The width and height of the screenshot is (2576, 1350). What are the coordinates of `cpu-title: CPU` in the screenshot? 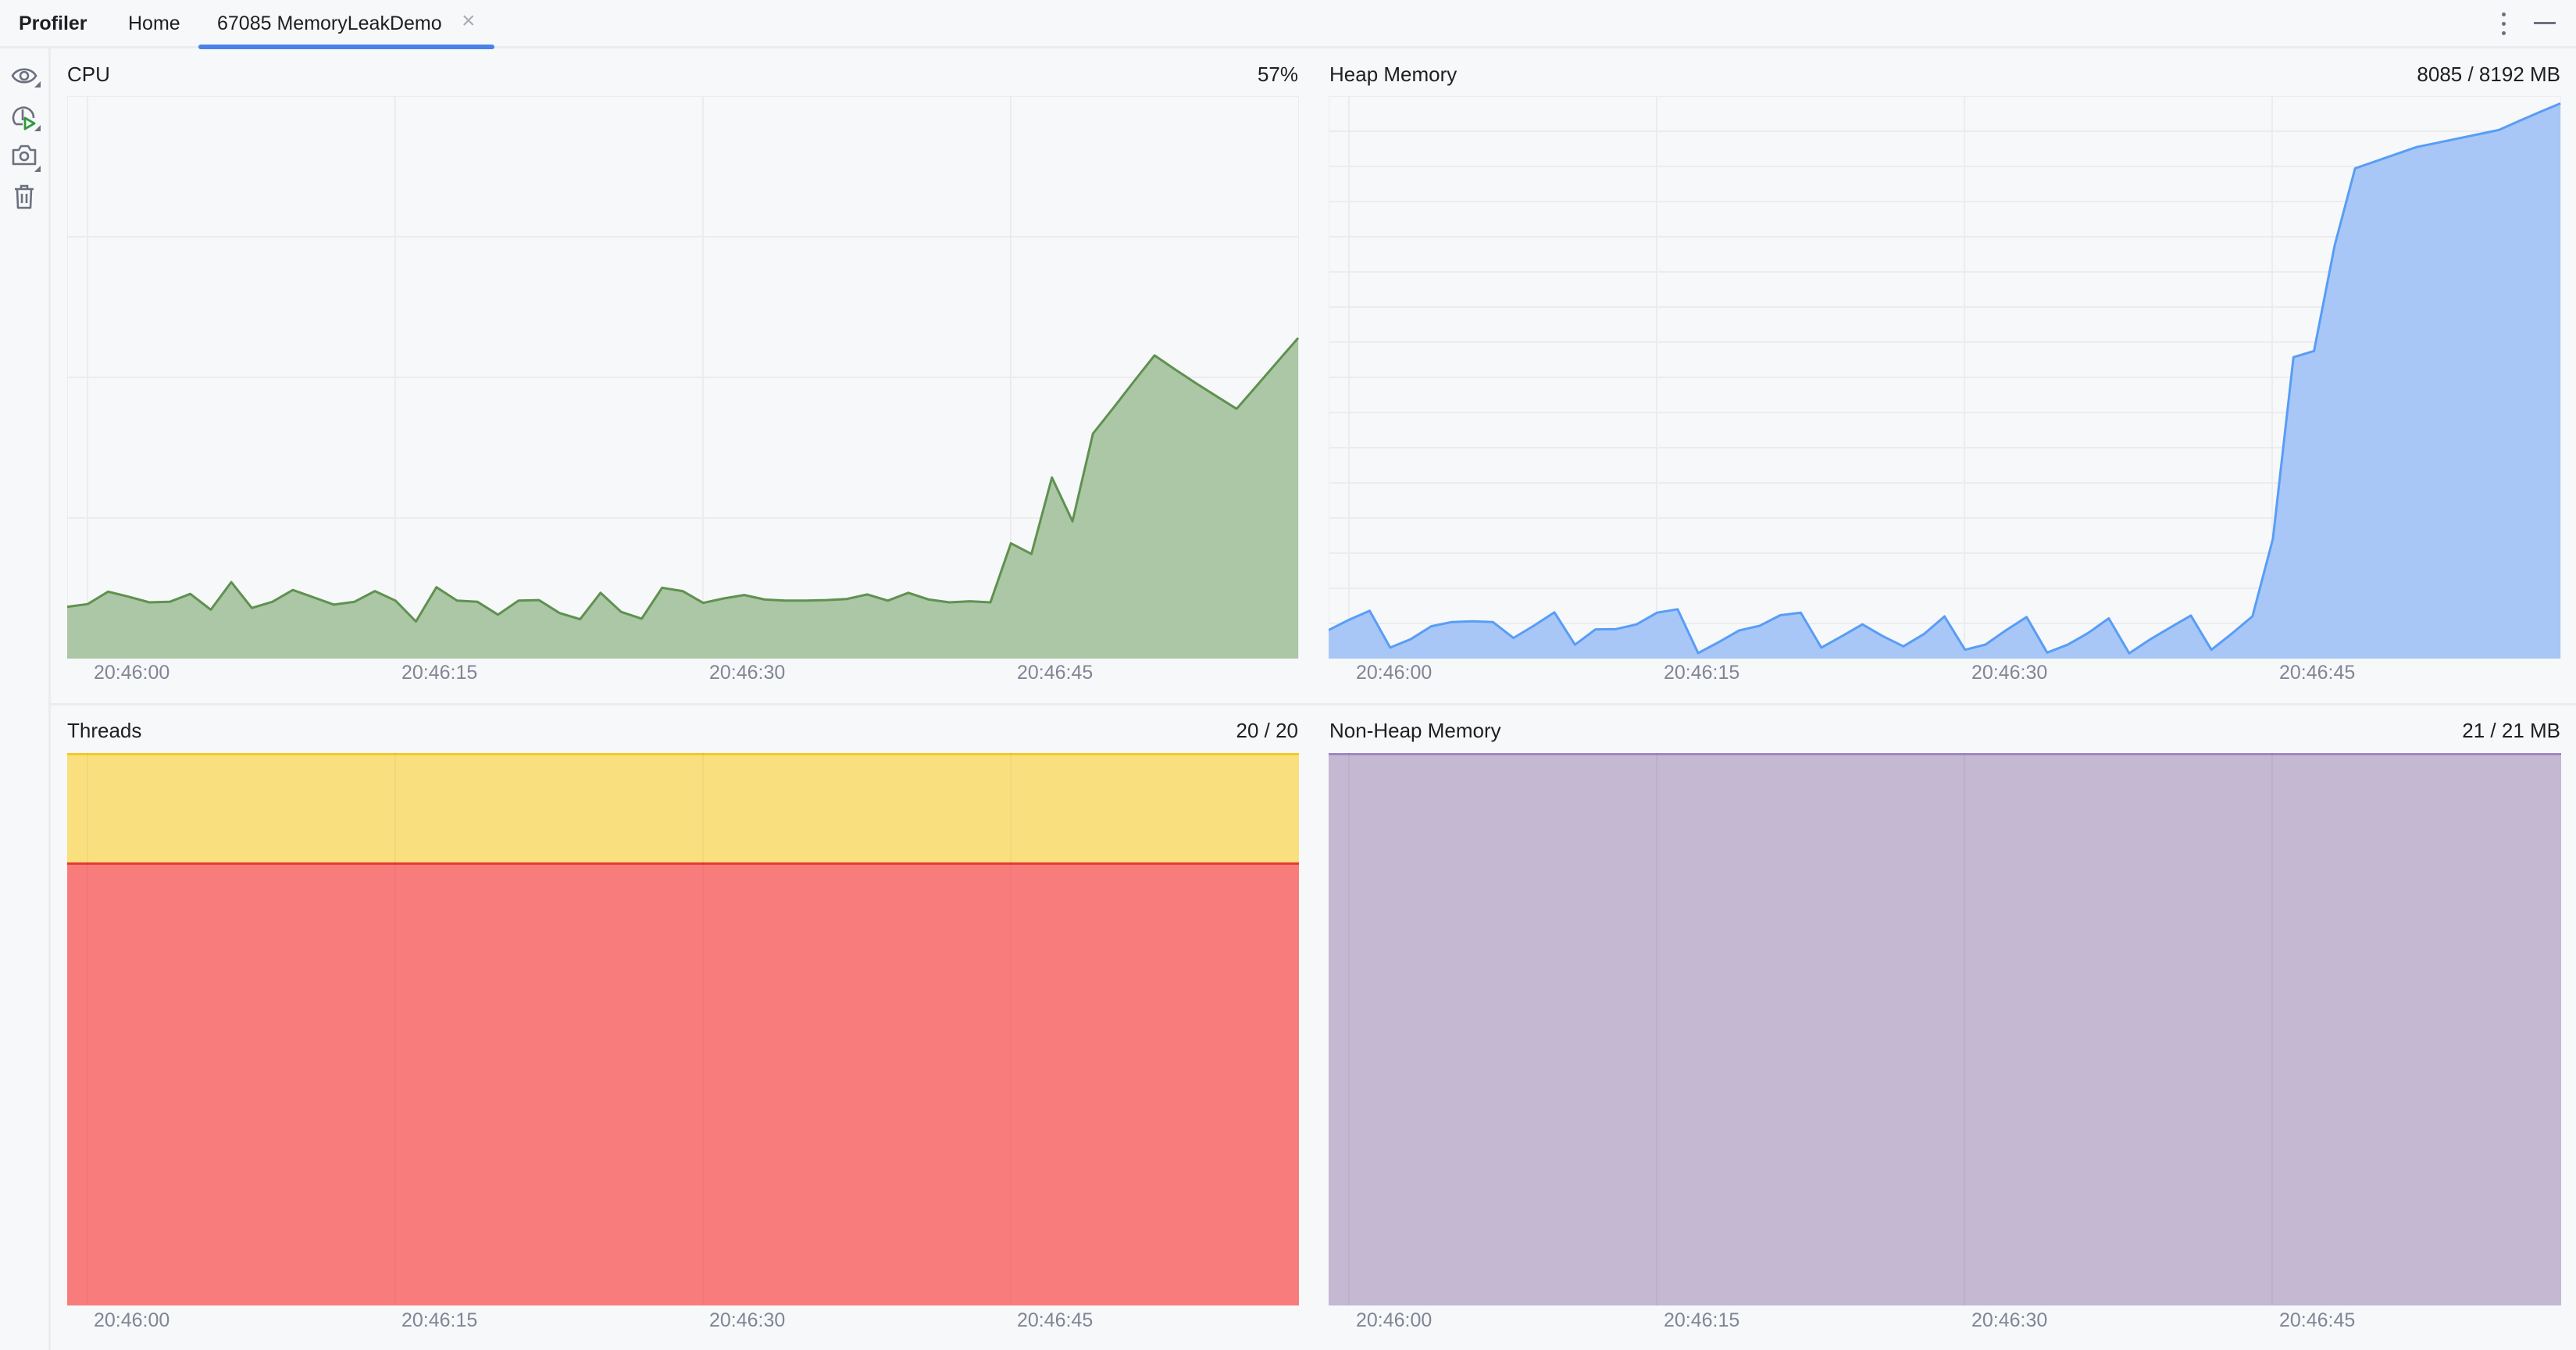 It's located at (88, 74).